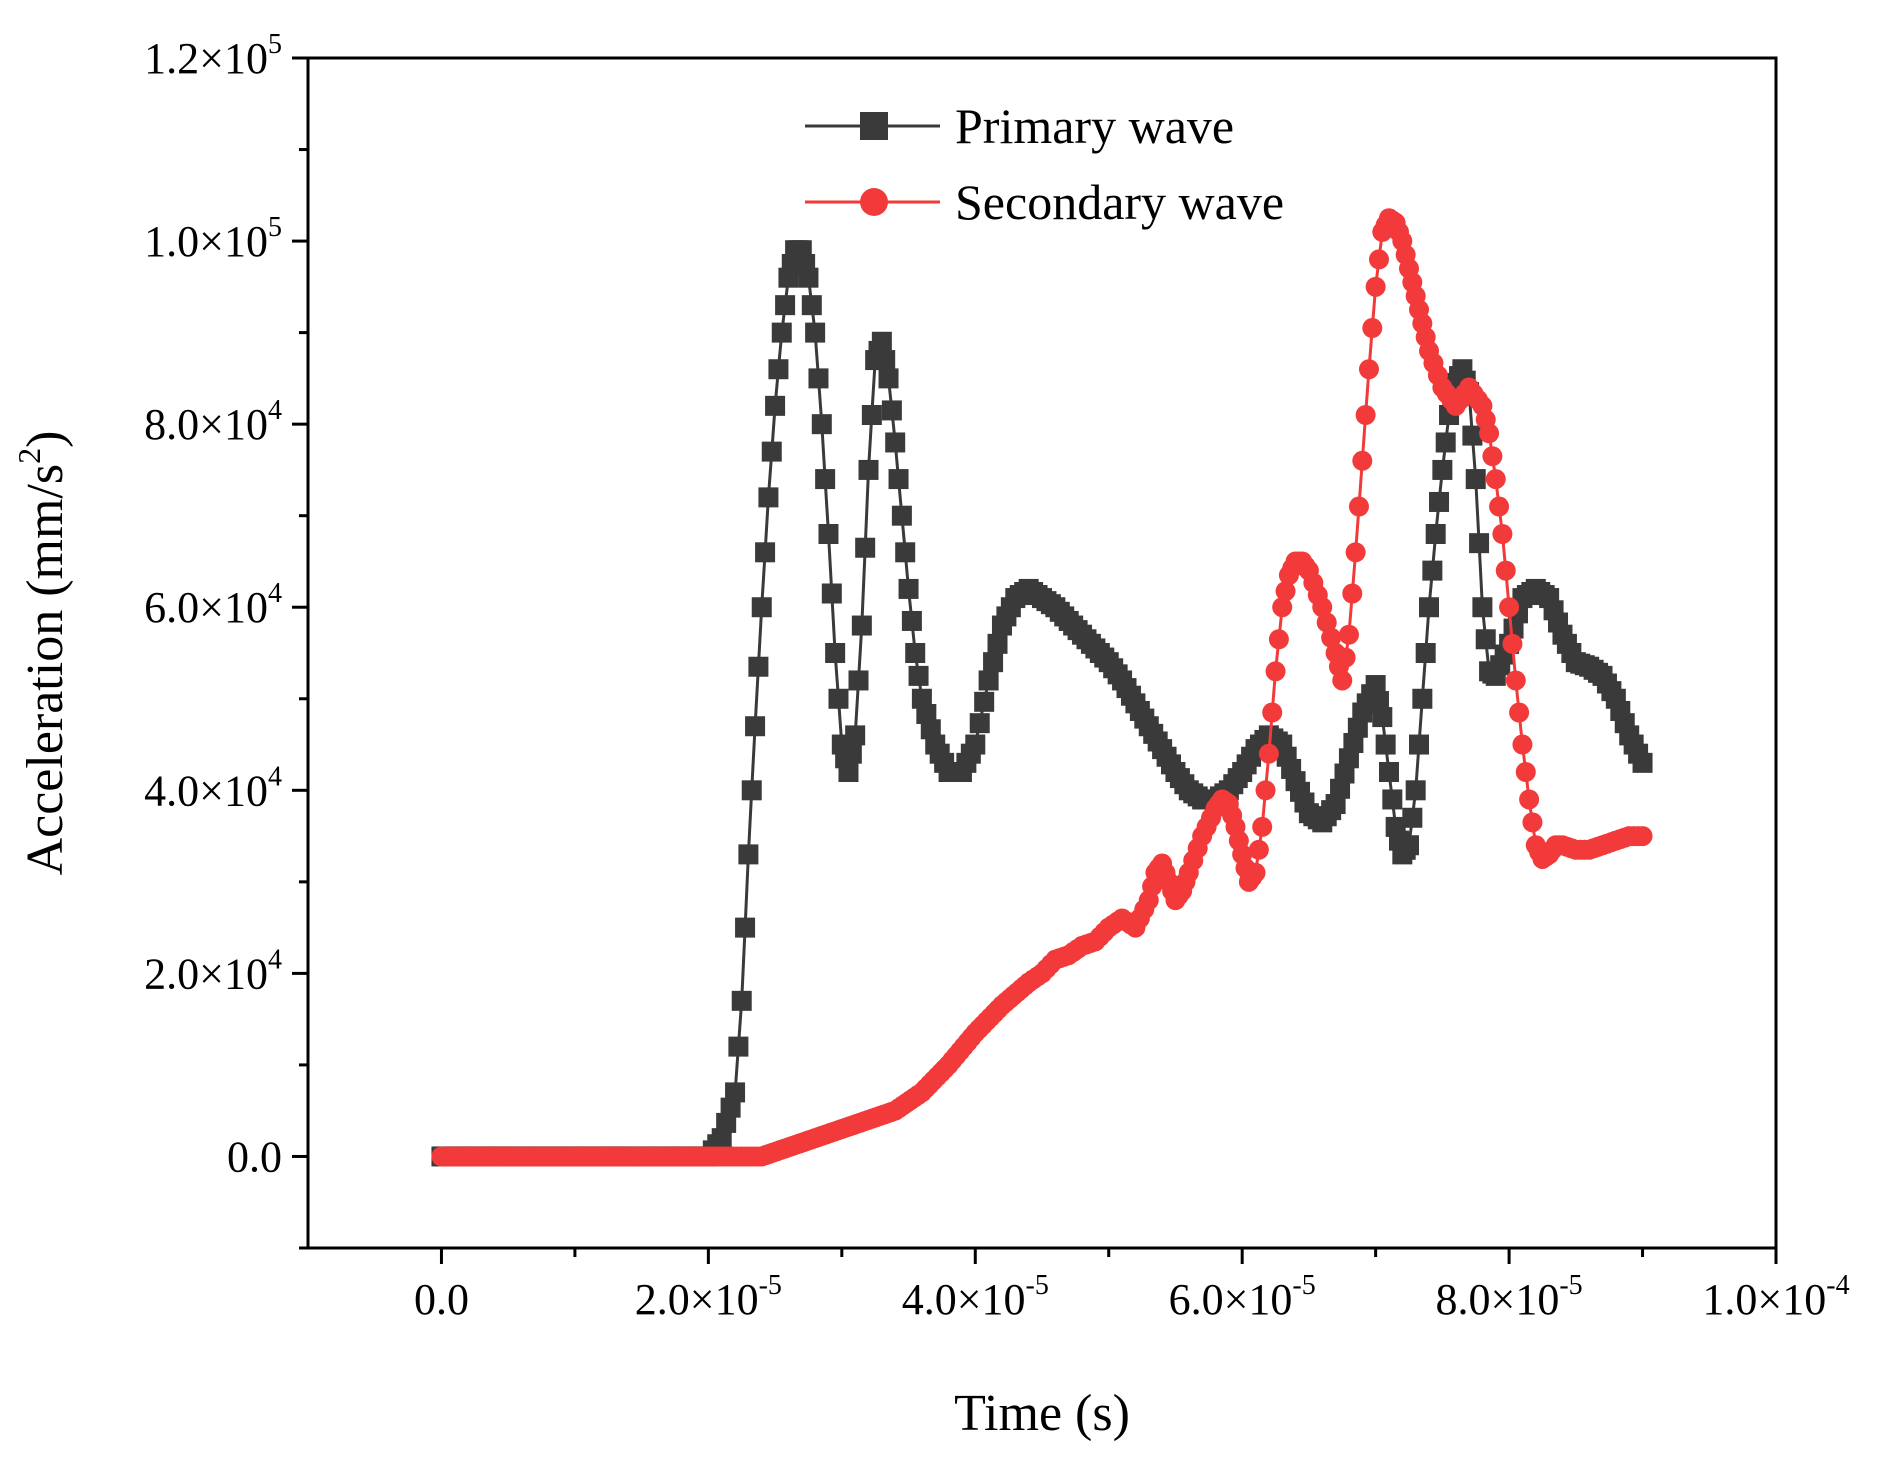  What do you see at coordinates (45, 439) in the screenshot?
I see `y-axis-title-suffix: )` at bounding box center [45, 439].